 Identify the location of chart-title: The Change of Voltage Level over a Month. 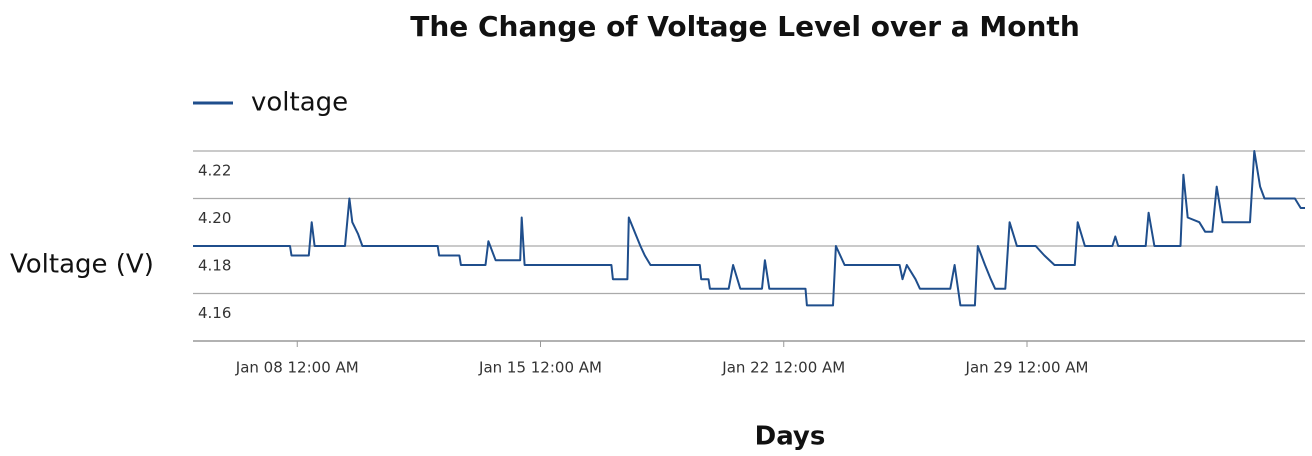
(745, 26).